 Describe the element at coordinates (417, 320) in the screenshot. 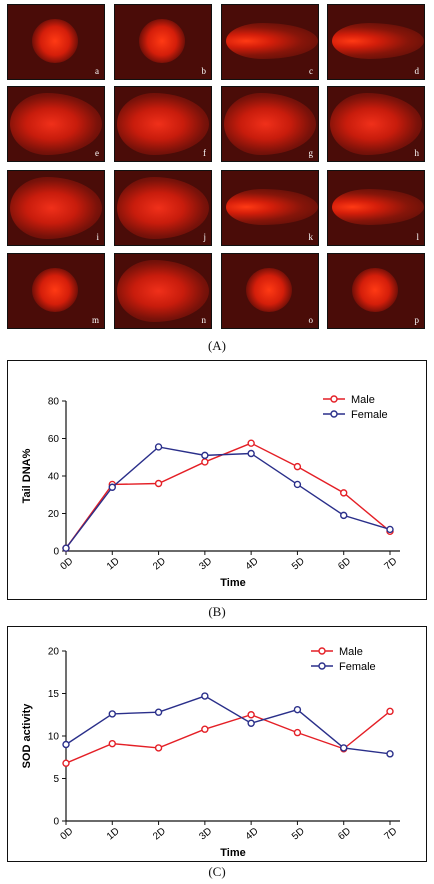

I see `micrograph-label: p` at that location.